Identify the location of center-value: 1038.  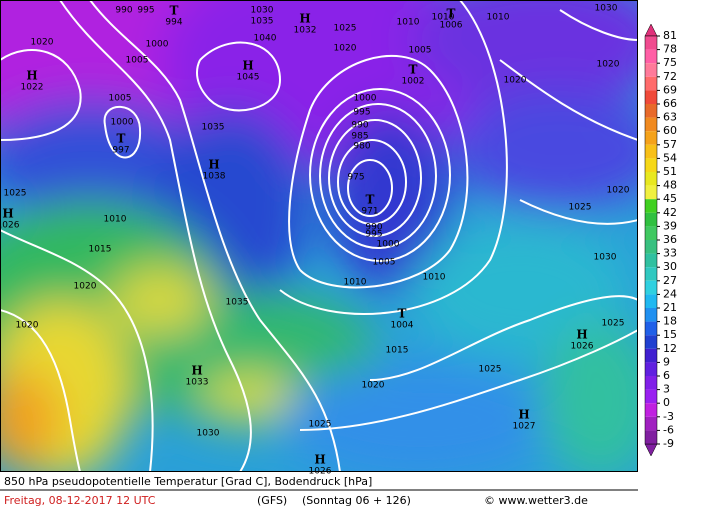
(214, 177).